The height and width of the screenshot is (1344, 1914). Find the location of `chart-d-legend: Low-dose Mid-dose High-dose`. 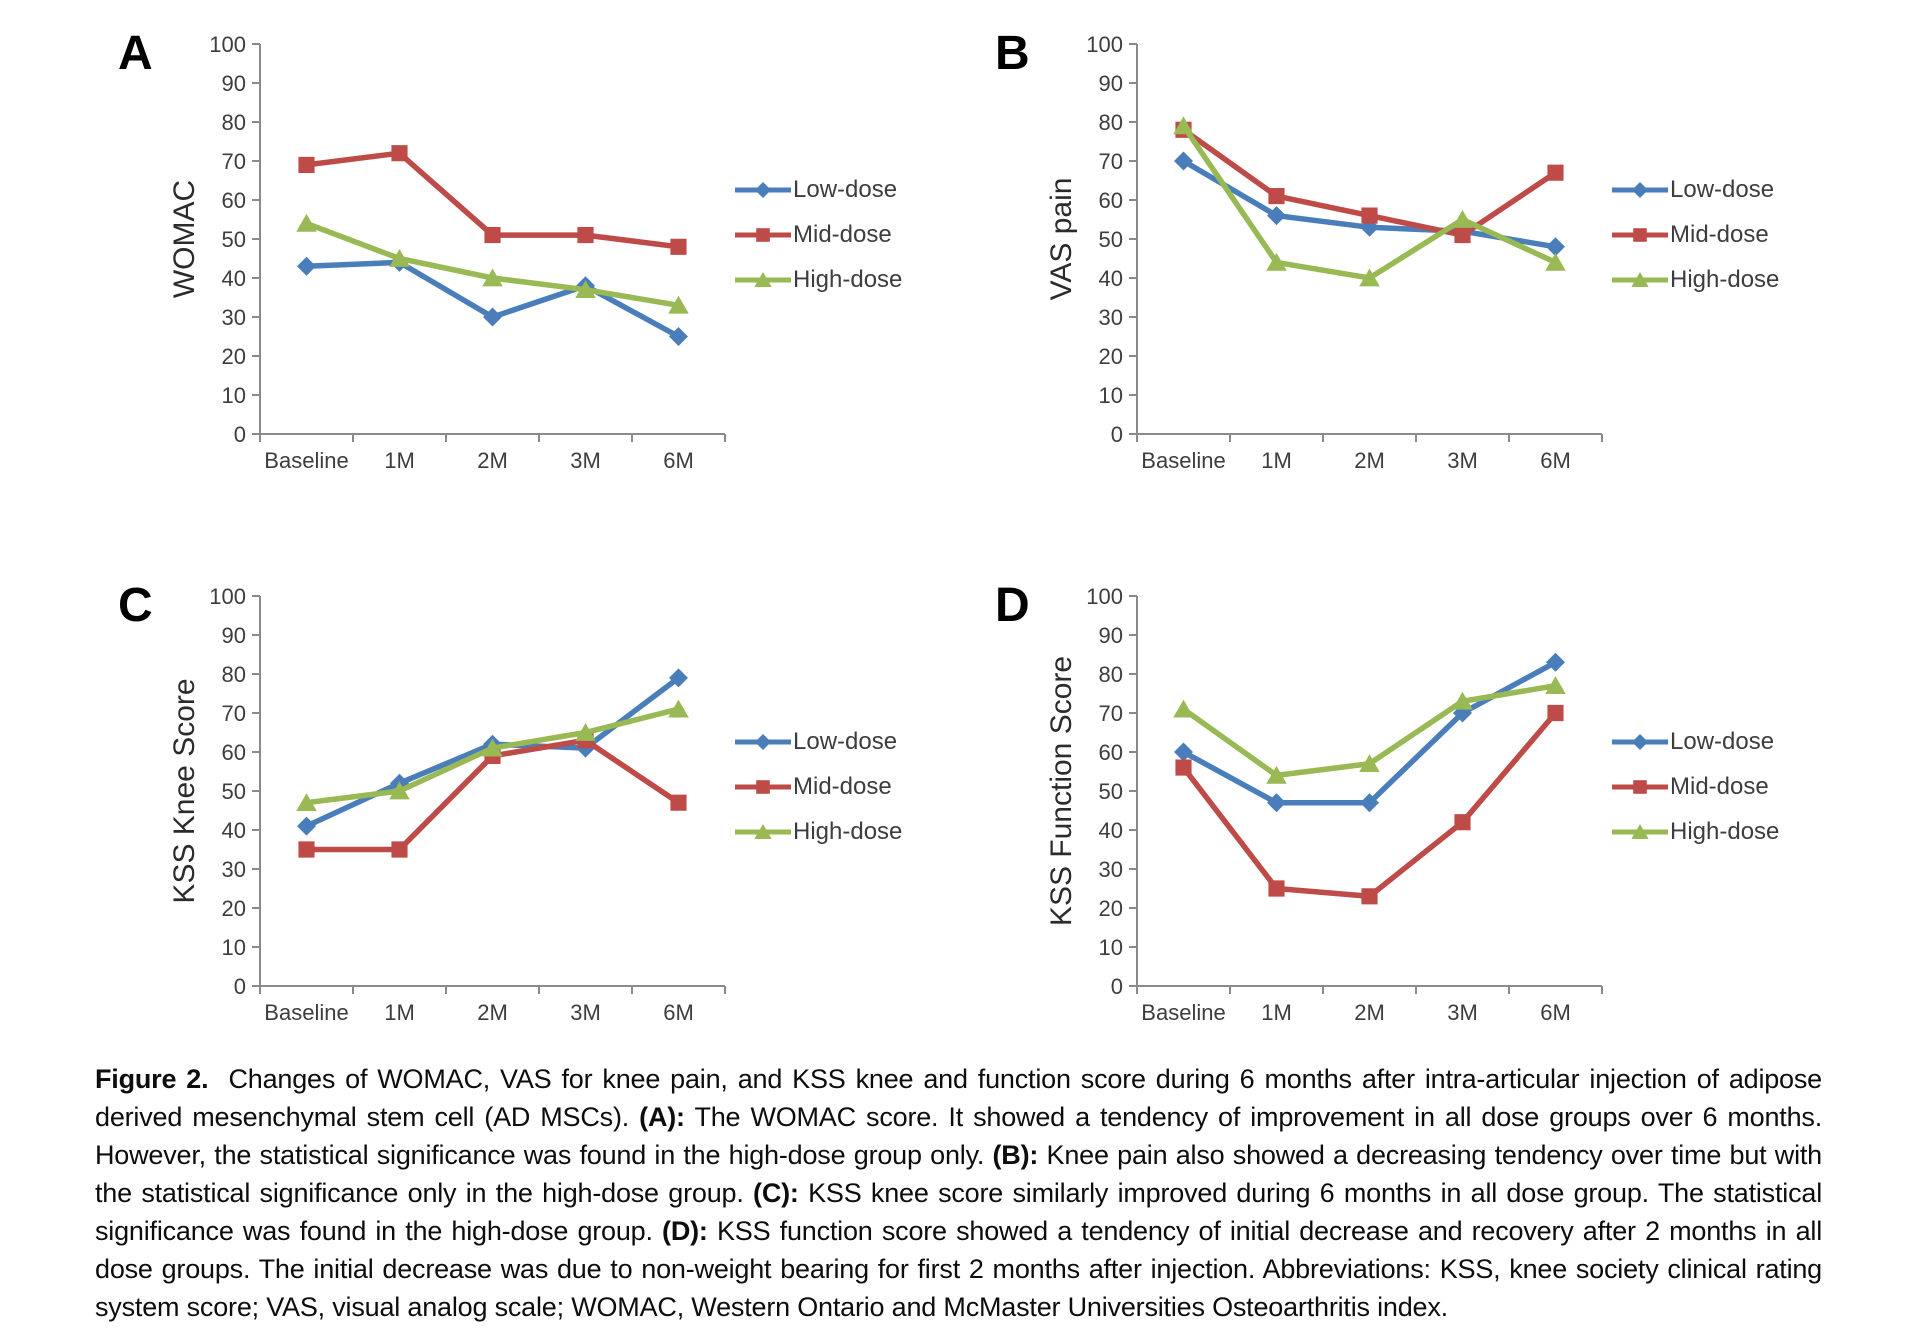

chart-d-legend: Low-dose Mid-dose High-dose is located at coordinates (1695, 787).